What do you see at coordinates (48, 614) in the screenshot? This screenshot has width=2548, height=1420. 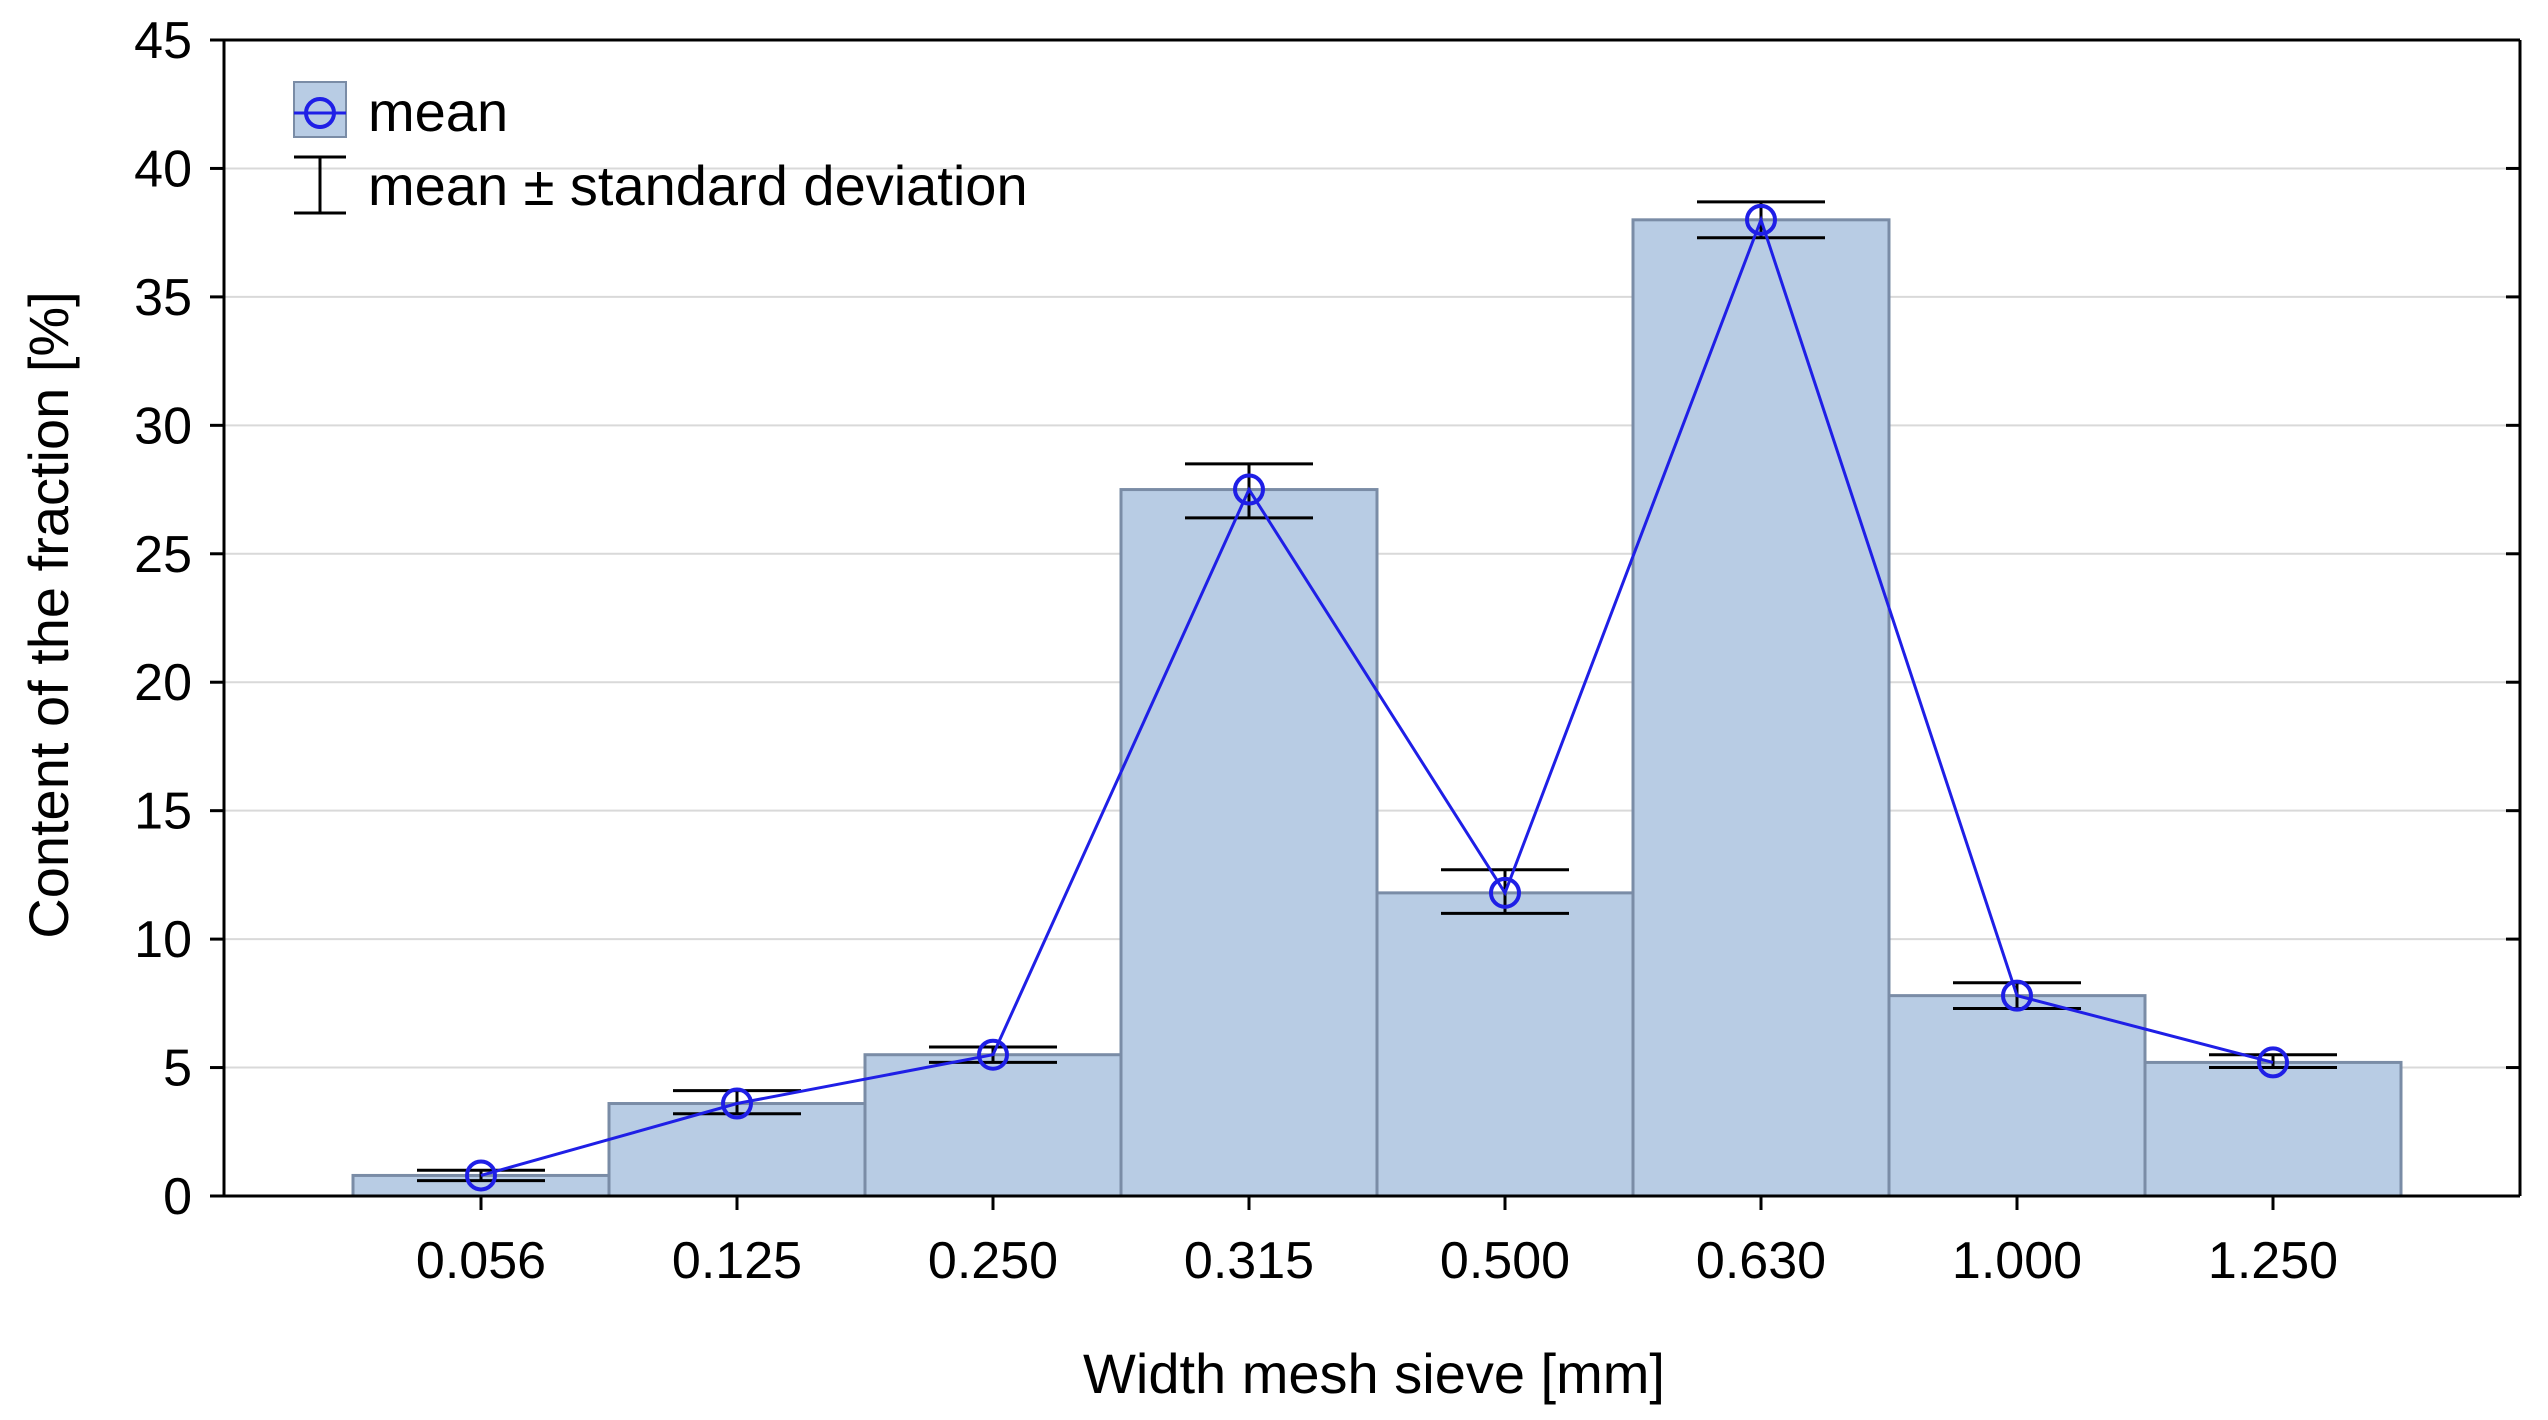 I see `y-axis-label: Content of the fraction [%]` at bounding box center [48, 614].